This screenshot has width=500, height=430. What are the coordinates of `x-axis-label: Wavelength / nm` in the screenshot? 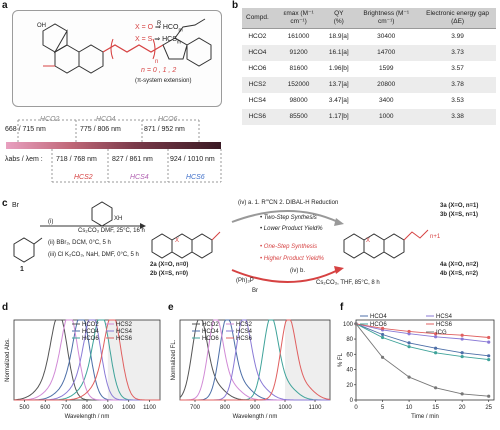 It's located at (87, 417).